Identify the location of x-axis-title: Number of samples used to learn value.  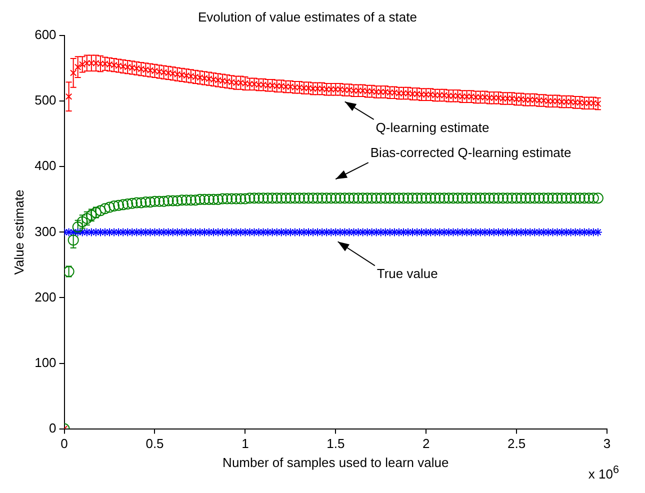
(335, 462).